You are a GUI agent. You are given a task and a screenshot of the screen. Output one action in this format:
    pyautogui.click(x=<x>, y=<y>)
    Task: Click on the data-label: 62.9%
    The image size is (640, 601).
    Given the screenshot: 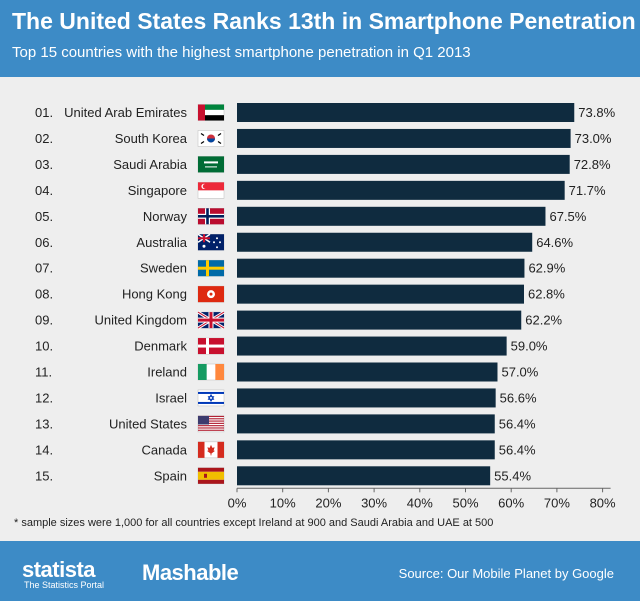 What is the action you would take?
    pyautogui.click(x=546, y=268)
    